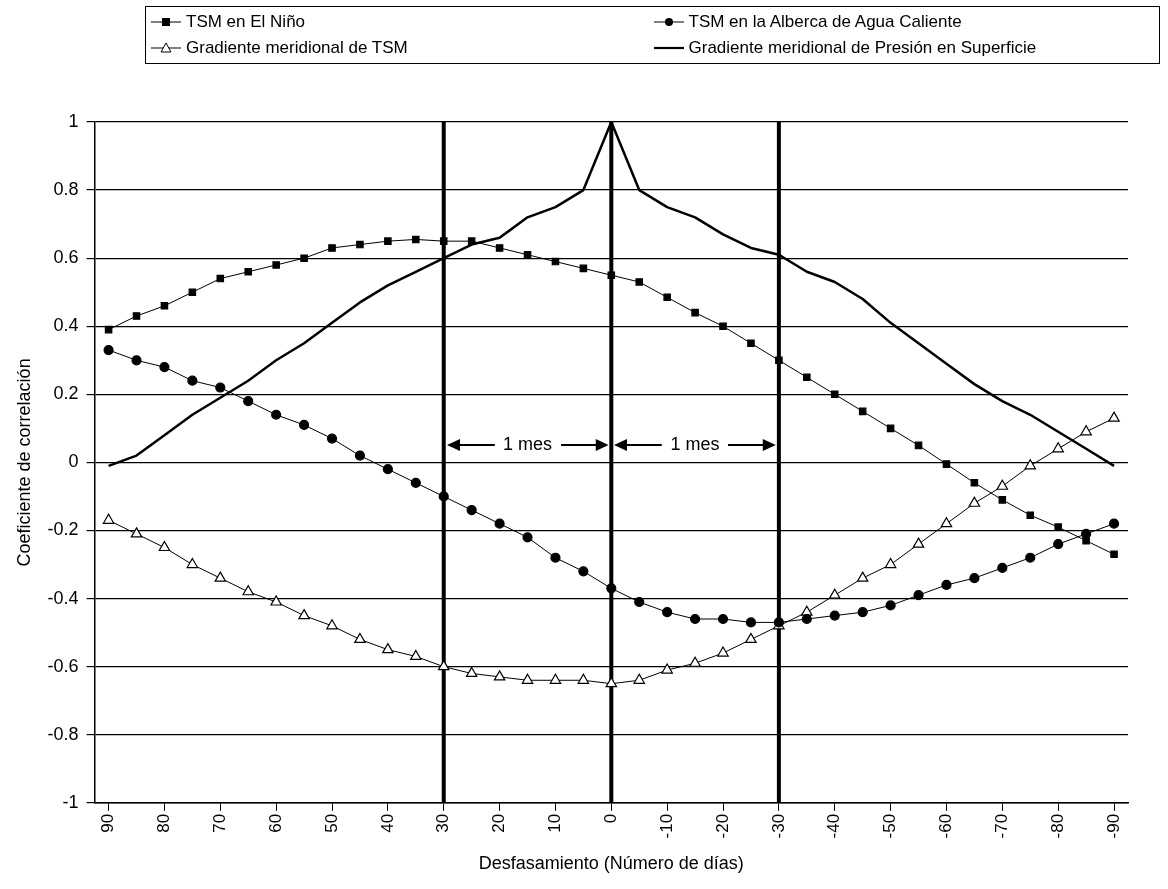  Describe the element at coordinates (946, 826) in the screenshot. I see `x-tick-label: -60` at that location.